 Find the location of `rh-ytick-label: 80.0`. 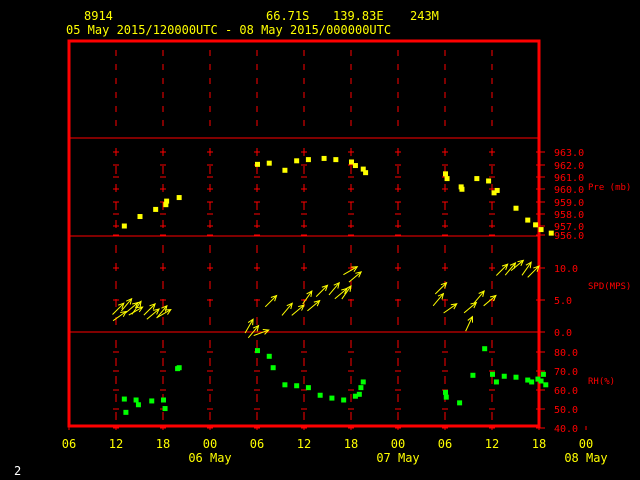

rh-ytick-label: 80.0 is located at coordinates (566, 353).